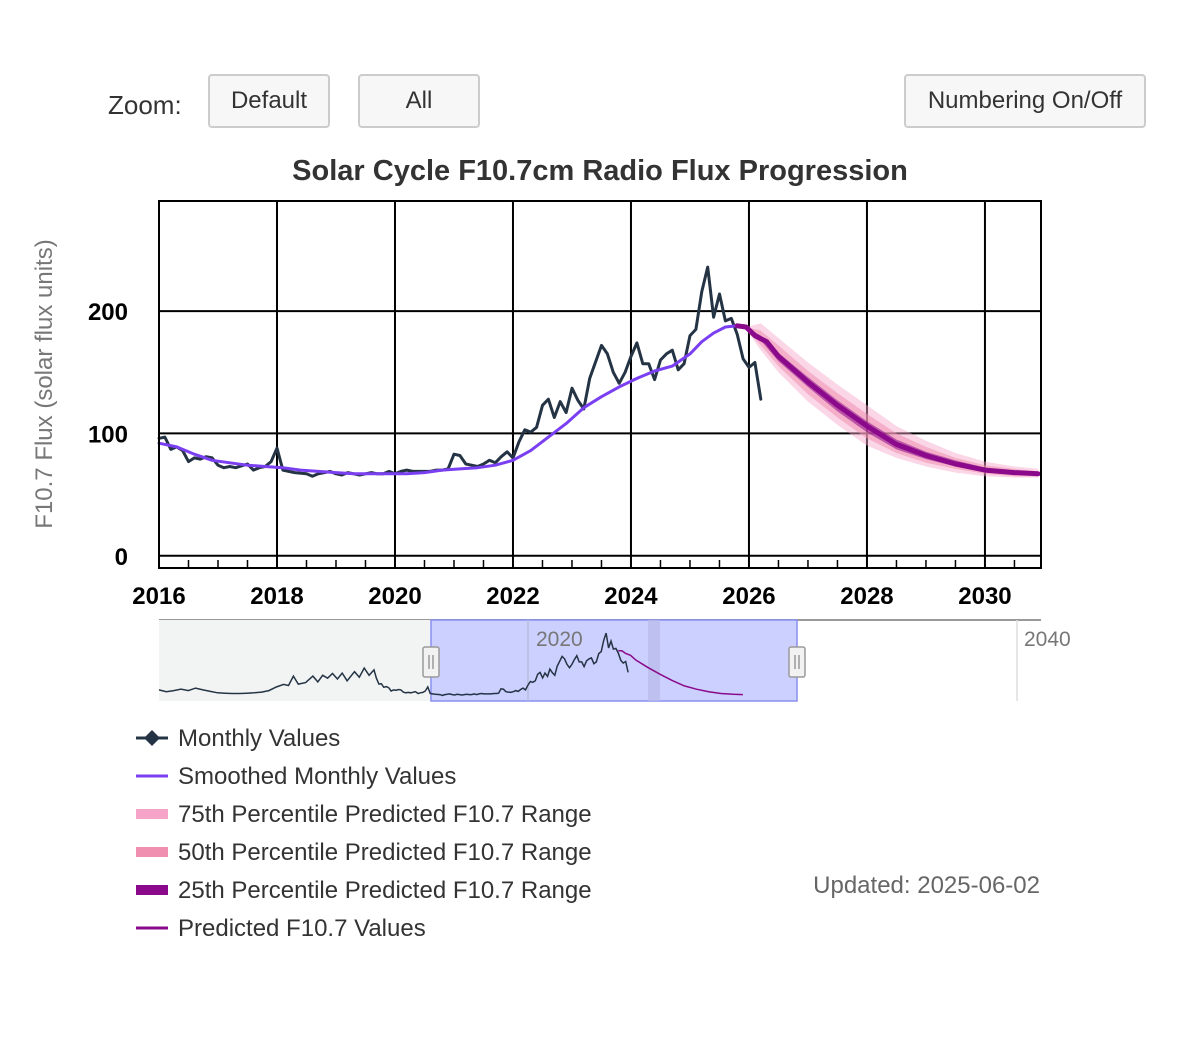 The image size is (1200, 1060). What do you see at coordinates (393, 664) in the screenshot?
I see `navigator-monthly-line` at bounding box center [393, 664].